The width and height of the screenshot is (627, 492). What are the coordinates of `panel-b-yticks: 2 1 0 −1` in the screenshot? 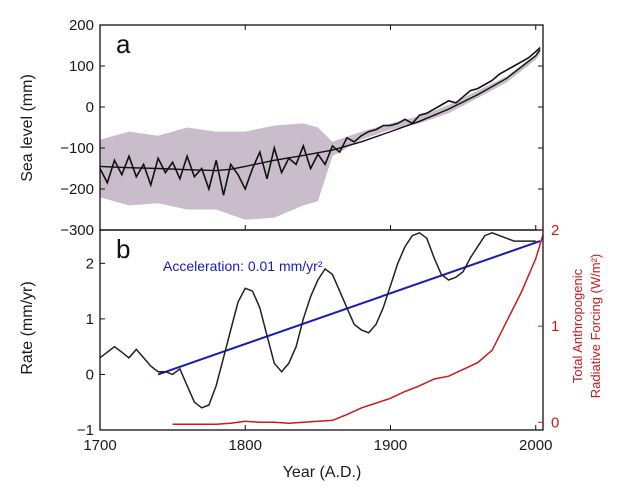 It's located at (91, 347).